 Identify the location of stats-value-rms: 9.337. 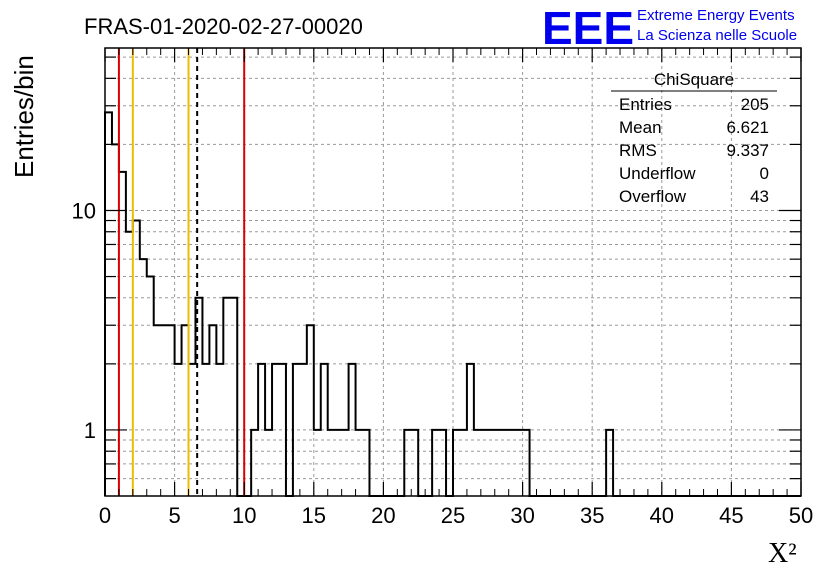
(747, 150).